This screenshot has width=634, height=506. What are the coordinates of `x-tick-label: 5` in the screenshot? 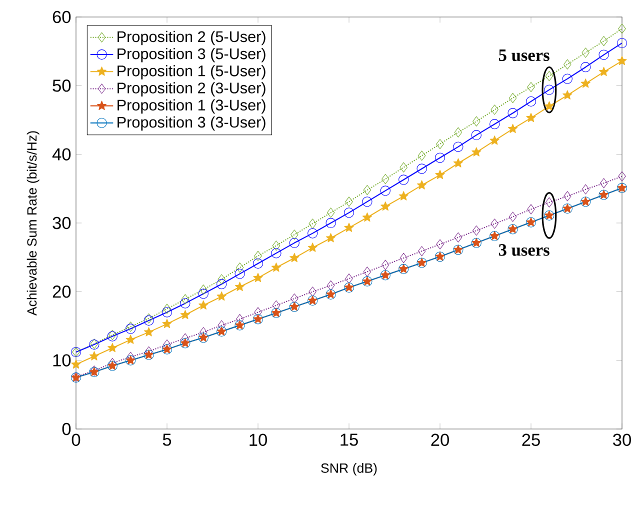 It's located at (167, 440).